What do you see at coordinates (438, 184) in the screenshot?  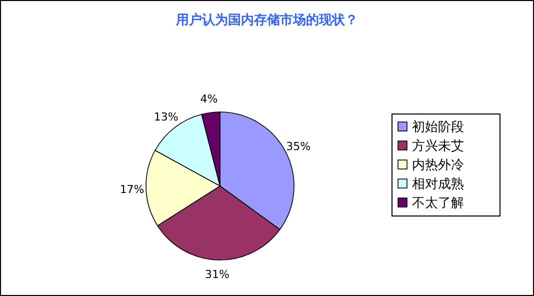 I see `legend-label: 相对成熟` at bounding box center [438, 184].